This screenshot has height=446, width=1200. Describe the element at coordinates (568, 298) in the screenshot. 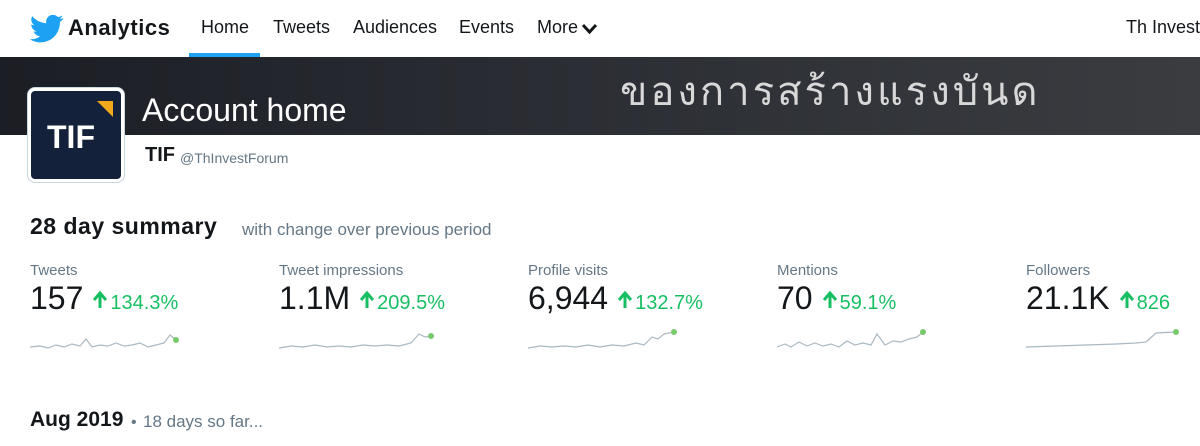

I see `stat-value: 6,944` at that location.